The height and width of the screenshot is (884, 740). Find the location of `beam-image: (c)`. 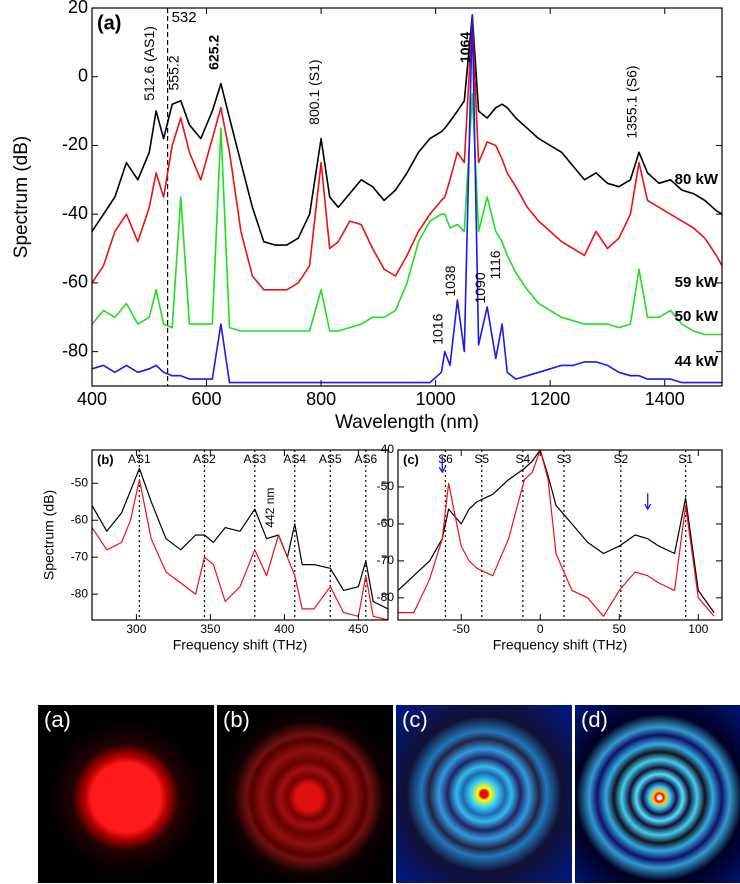

beam-image: (c) is located at coordinates (484, 794).